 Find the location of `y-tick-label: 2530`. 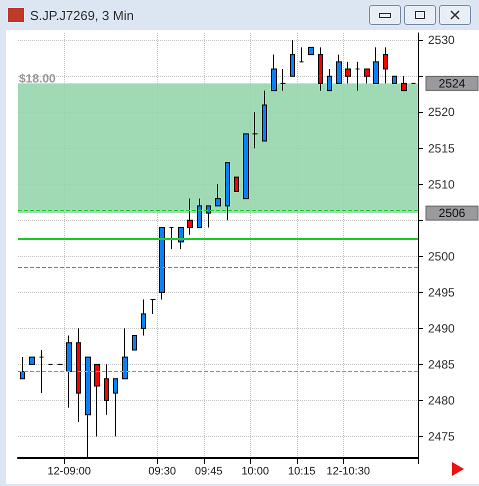

y-tick-label: 2530 is located at coordinates (442, 40).